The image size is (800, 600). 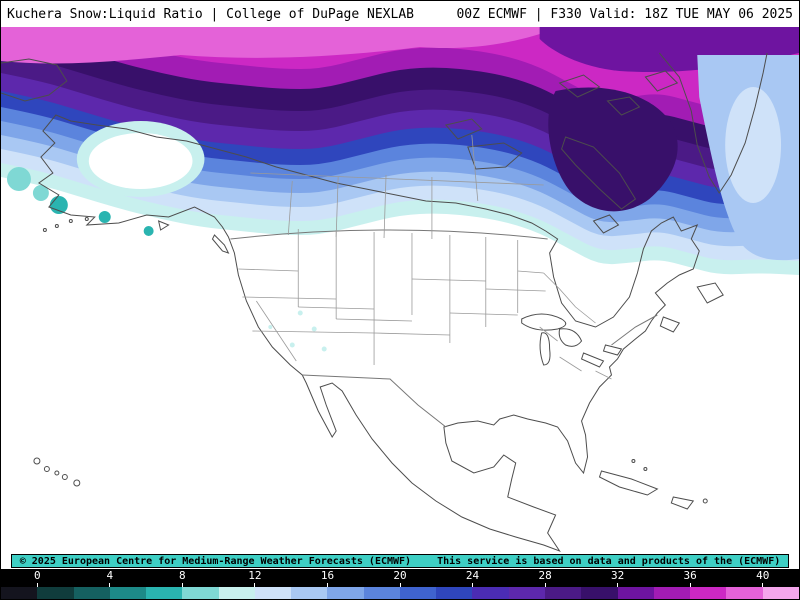 What do you see at coordinates (544, 322) in the screenshot?
I see `lake-superior` at bounding box center [544, 322].